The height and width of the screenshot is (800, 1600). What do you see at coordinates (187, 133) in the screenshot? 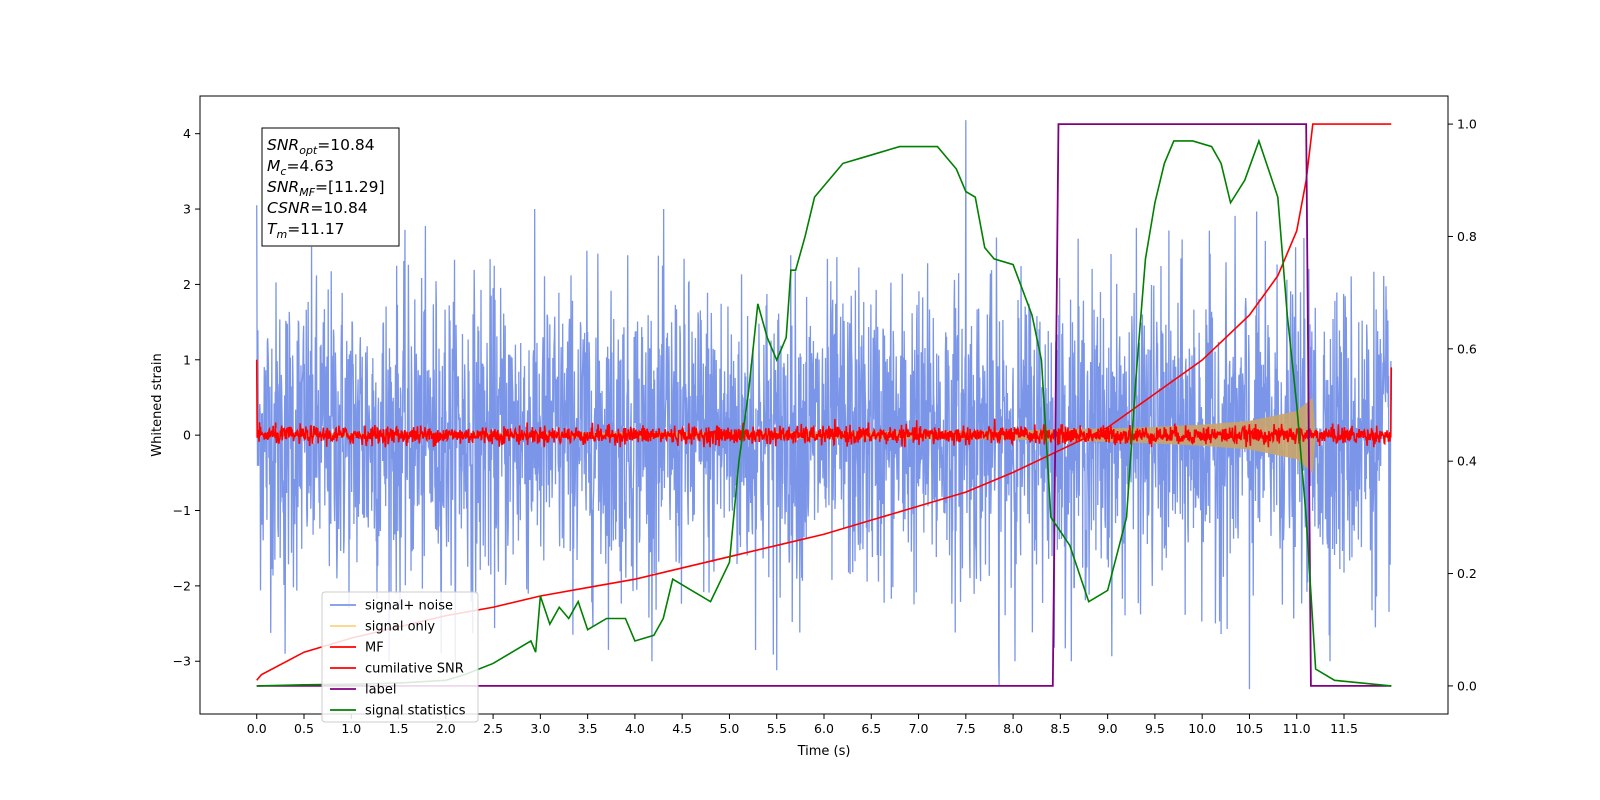
I see `y-tick-label: 4` at bounding box center [187, 133].